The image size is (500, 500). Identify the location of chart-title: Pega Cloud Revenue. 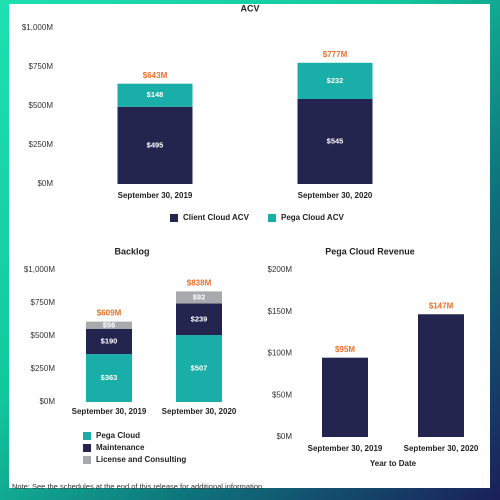
(370, 251).